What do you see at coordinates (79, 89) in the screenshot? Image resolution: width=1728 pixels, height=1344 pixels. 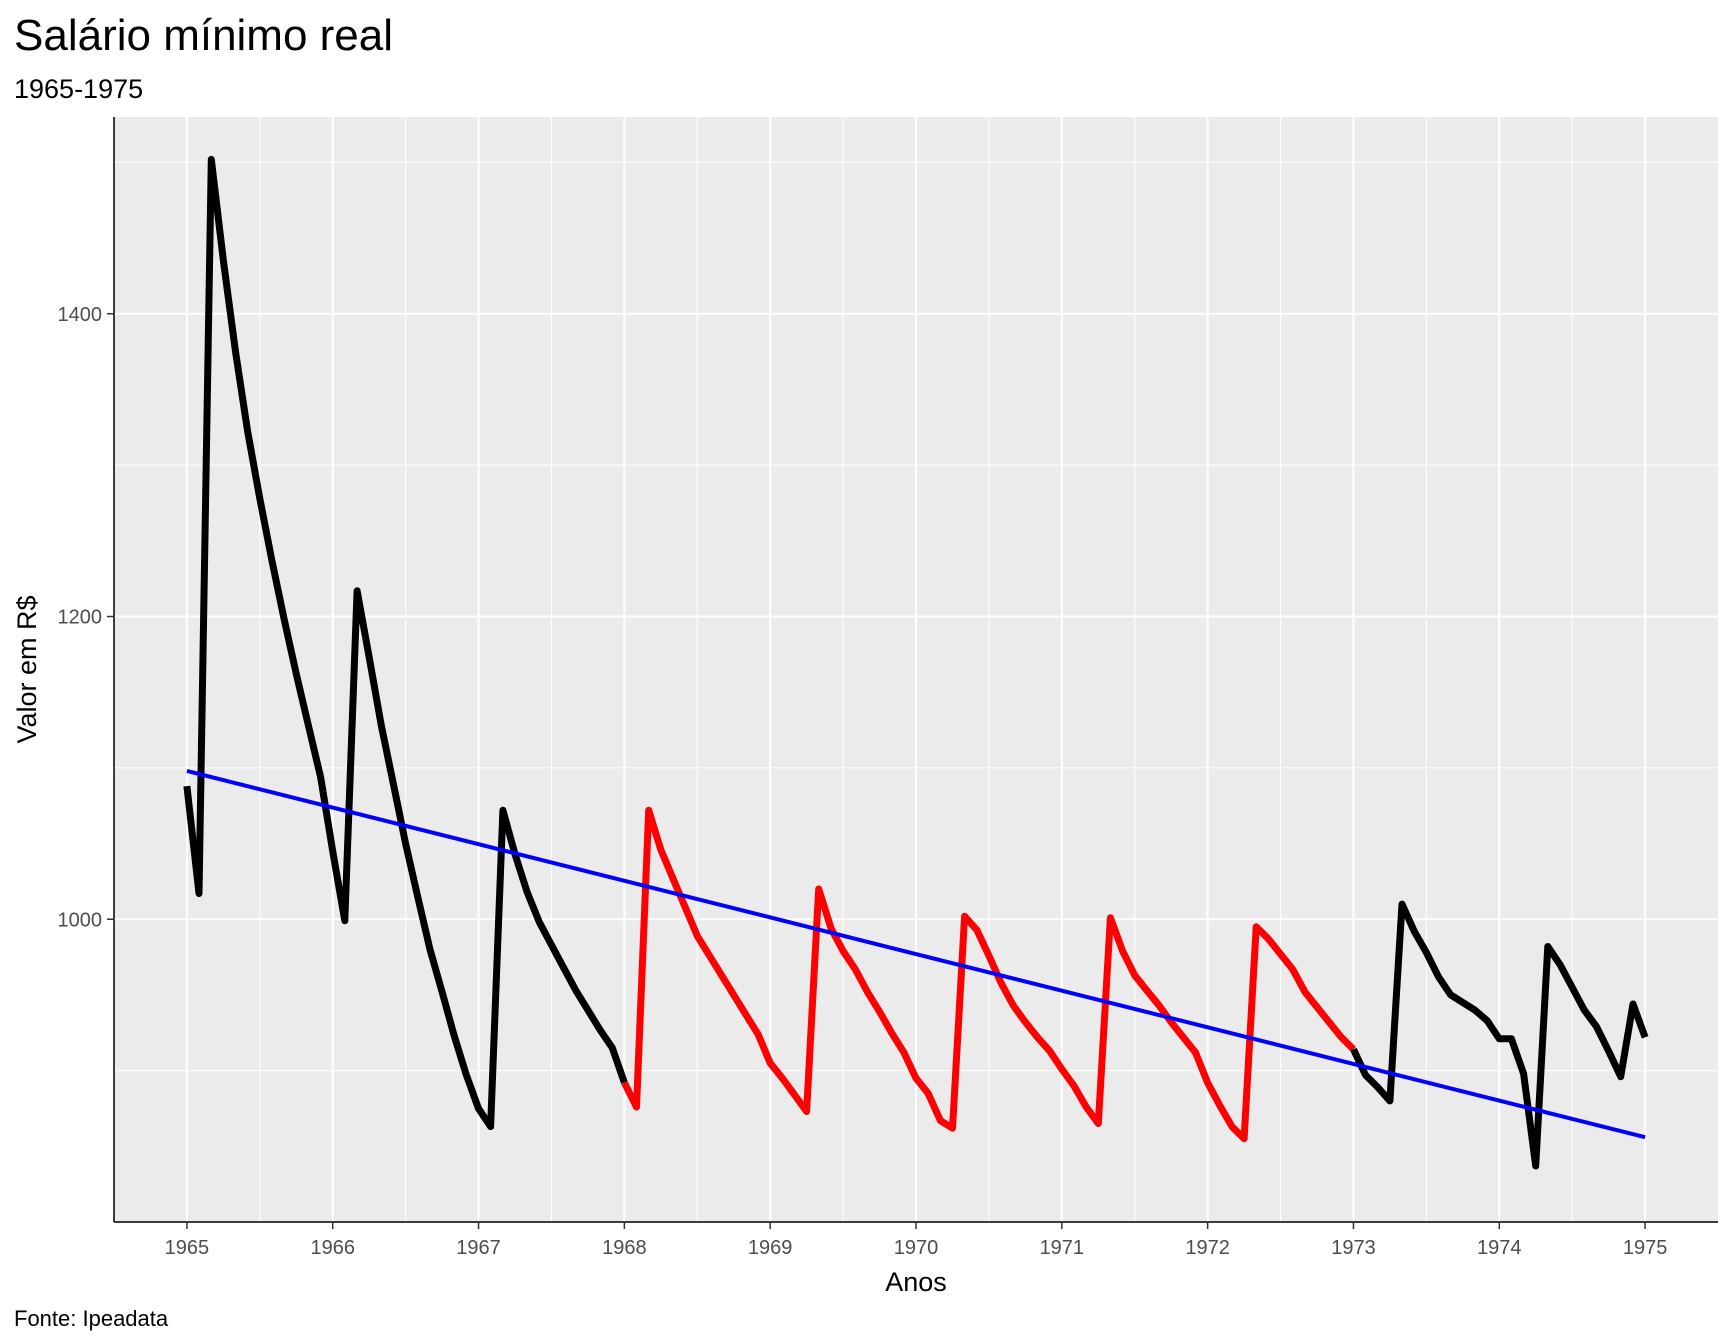 I see `chart-subtitle: 1965-1975` at bounding box center [79, 89].